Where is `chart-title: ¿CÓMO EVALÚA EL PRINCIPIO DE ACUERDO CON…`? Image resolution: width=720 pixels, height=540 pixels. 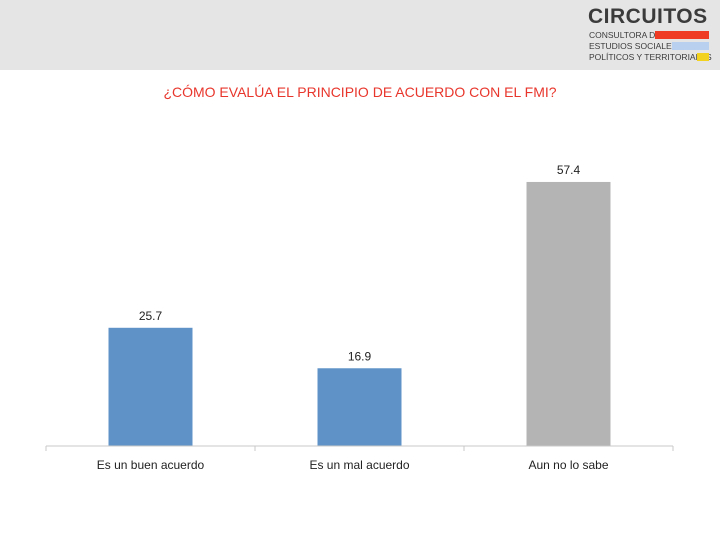 chart-title: ¿CÓMO EVALÚA EL PRINCIPIO DE ACUERDO CON… is located at coordinates (360, 92).